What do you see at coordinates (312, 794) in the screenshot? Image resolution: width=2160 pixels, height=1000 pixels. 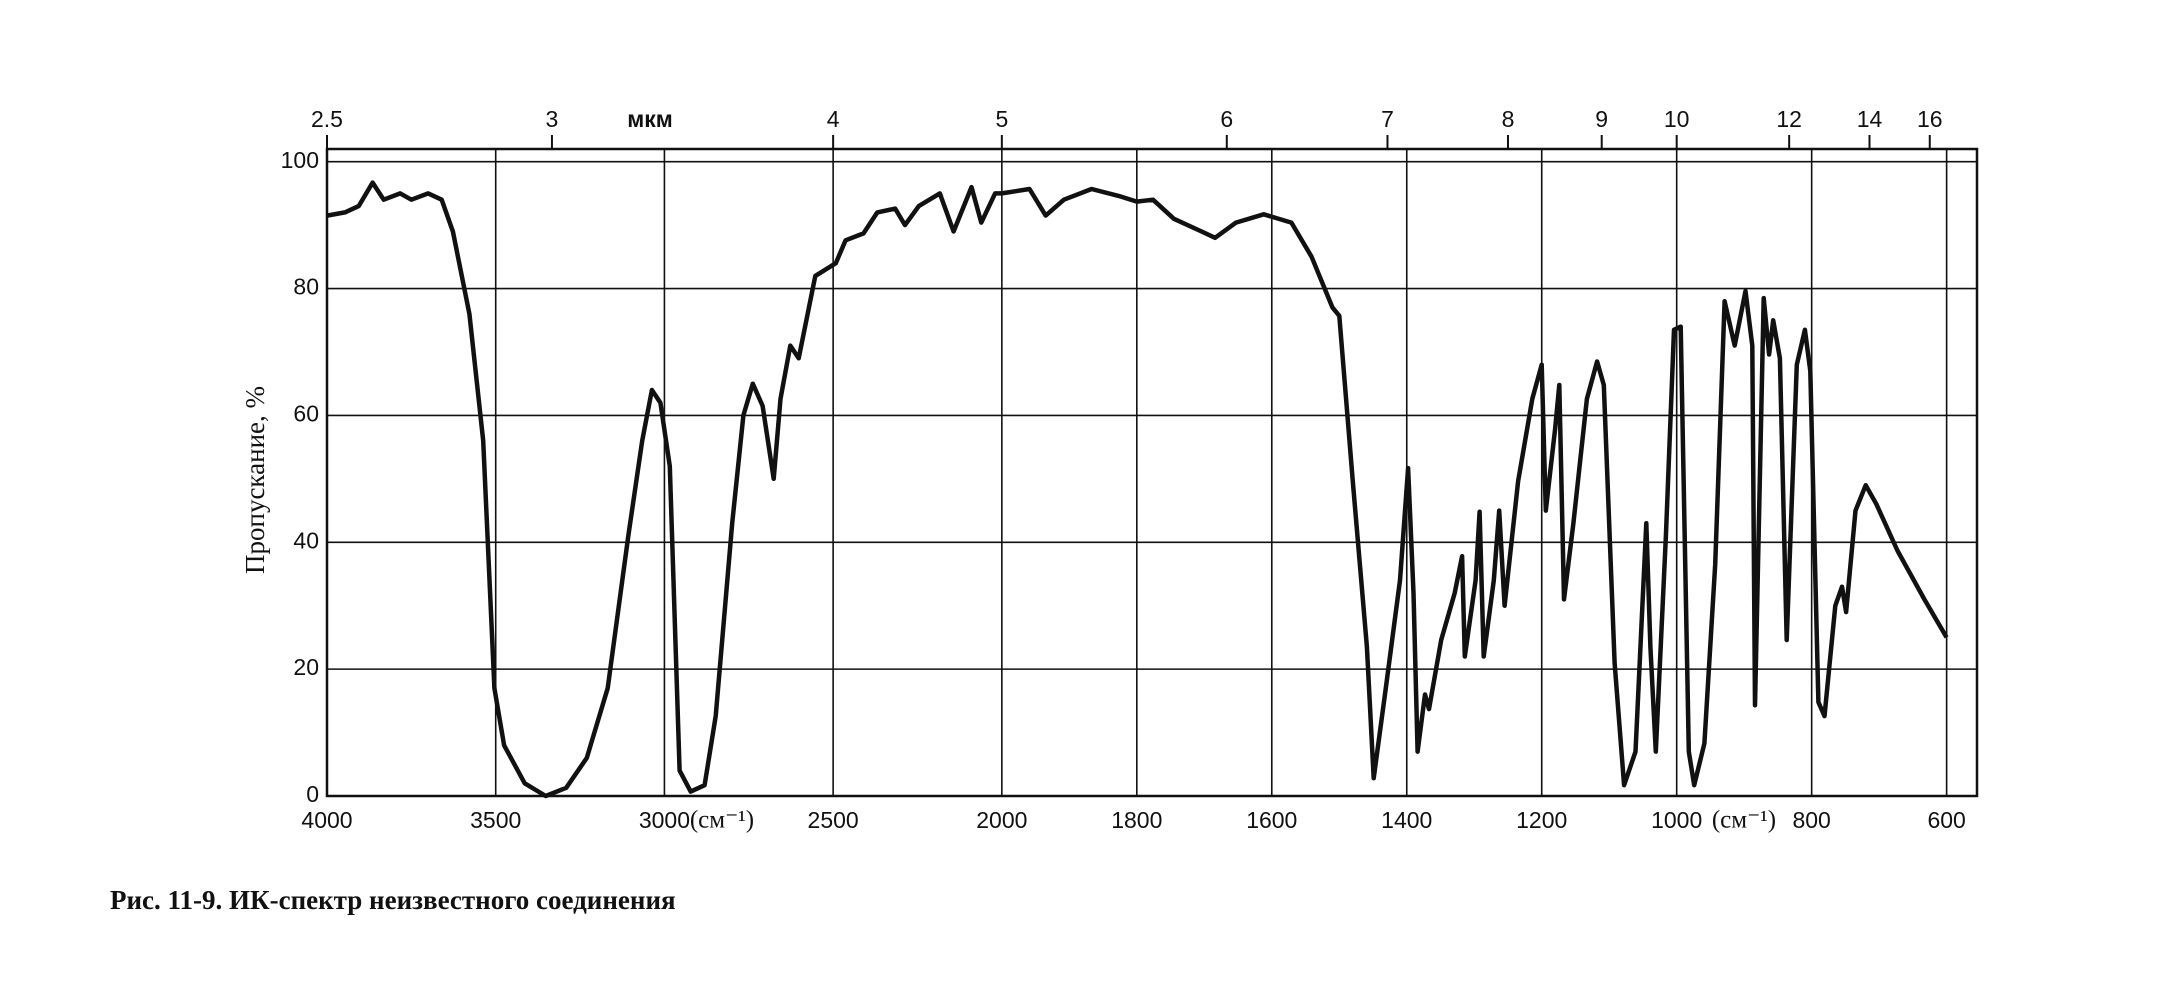 I see `y-tick-label: 0` at bounding box center [312, 794].